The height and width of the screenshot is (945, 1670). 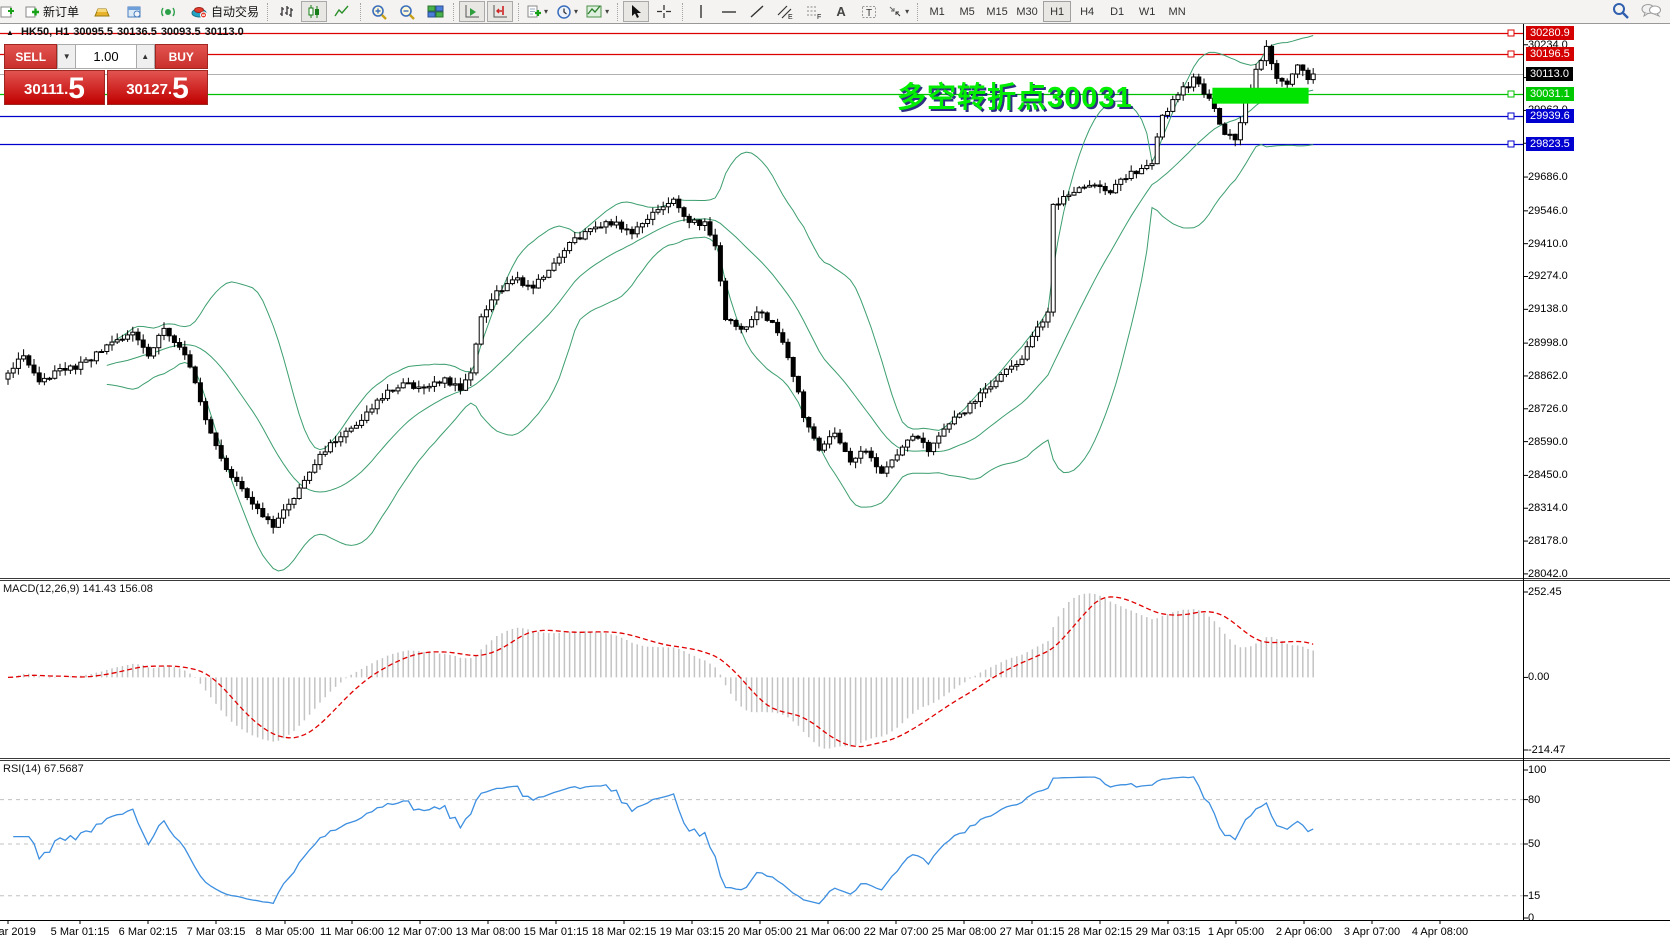 I want to click on timeframe-m5: M5, so click(x=967, y=11).